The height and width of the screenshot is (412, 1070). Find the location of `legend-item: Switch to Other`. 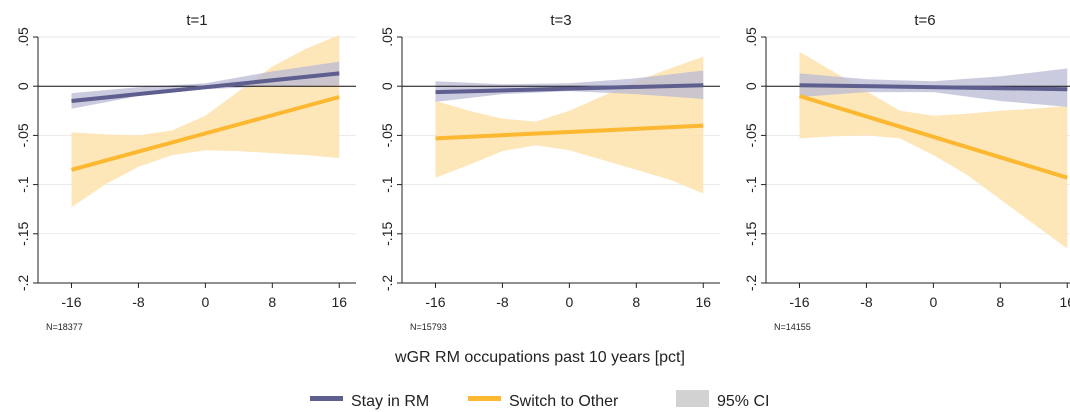

legend-item: Switch to Other is located at coordinates (543, 401).